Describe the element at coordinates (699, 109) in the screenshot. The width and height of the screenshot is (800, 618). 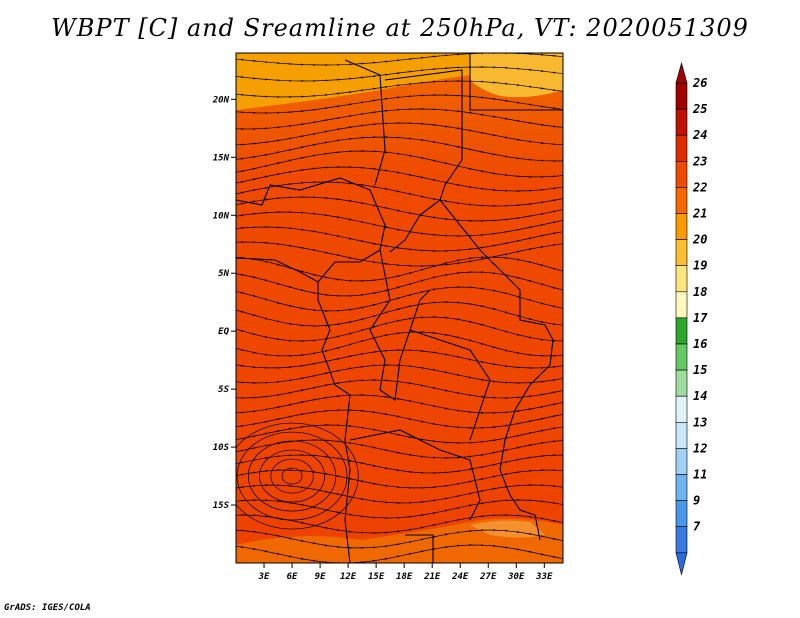
I see `colorbar-label: 25` at that location.